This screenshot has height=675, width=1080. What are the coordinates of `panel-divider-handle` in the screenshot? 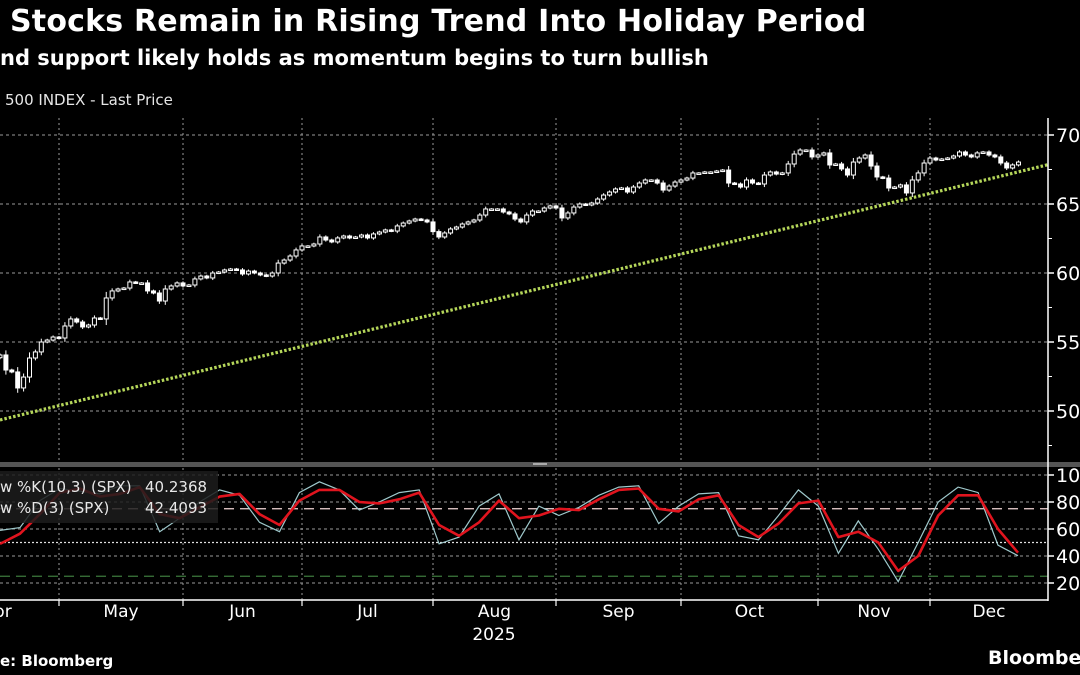 It's located at (540, 464).